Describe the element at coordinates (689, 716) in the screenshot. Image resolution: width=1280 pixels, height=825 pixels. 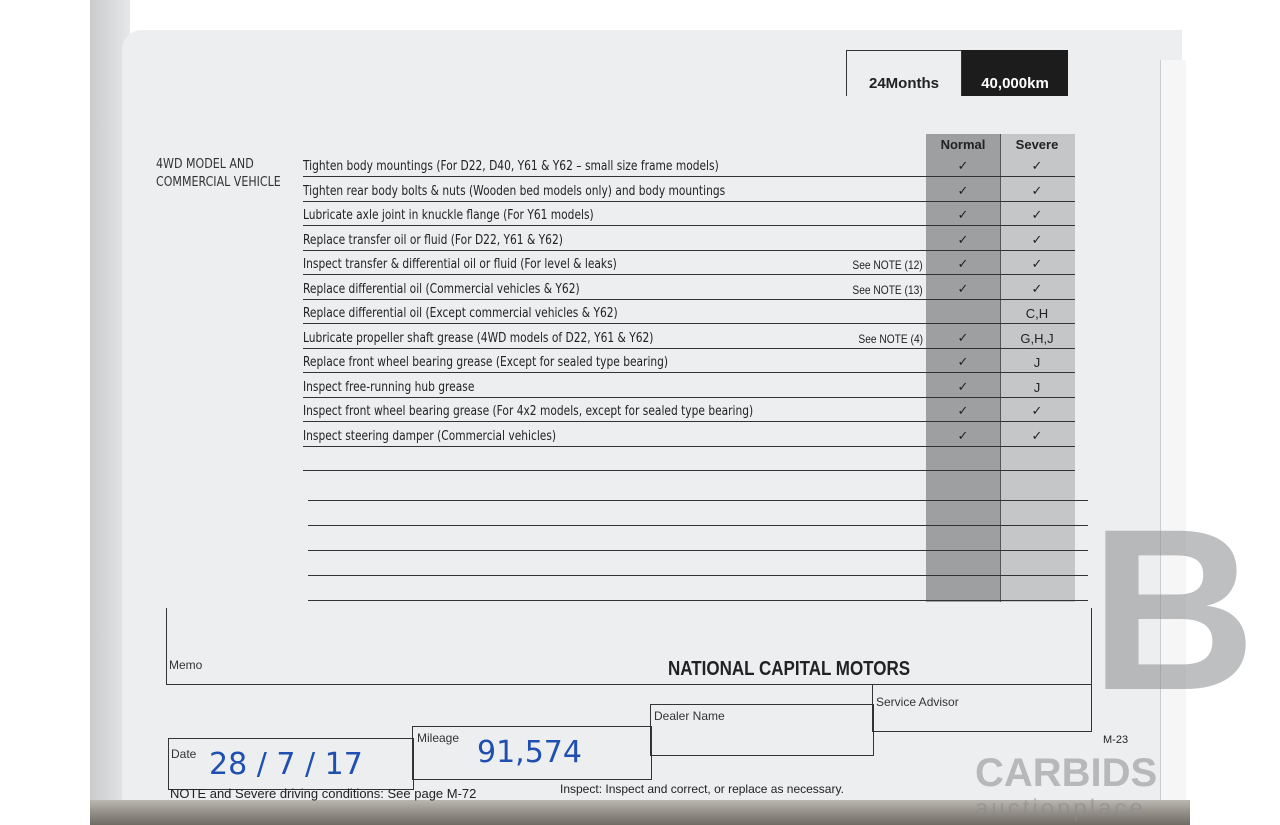
I see `dealer-label: Dealer Name` at that location.